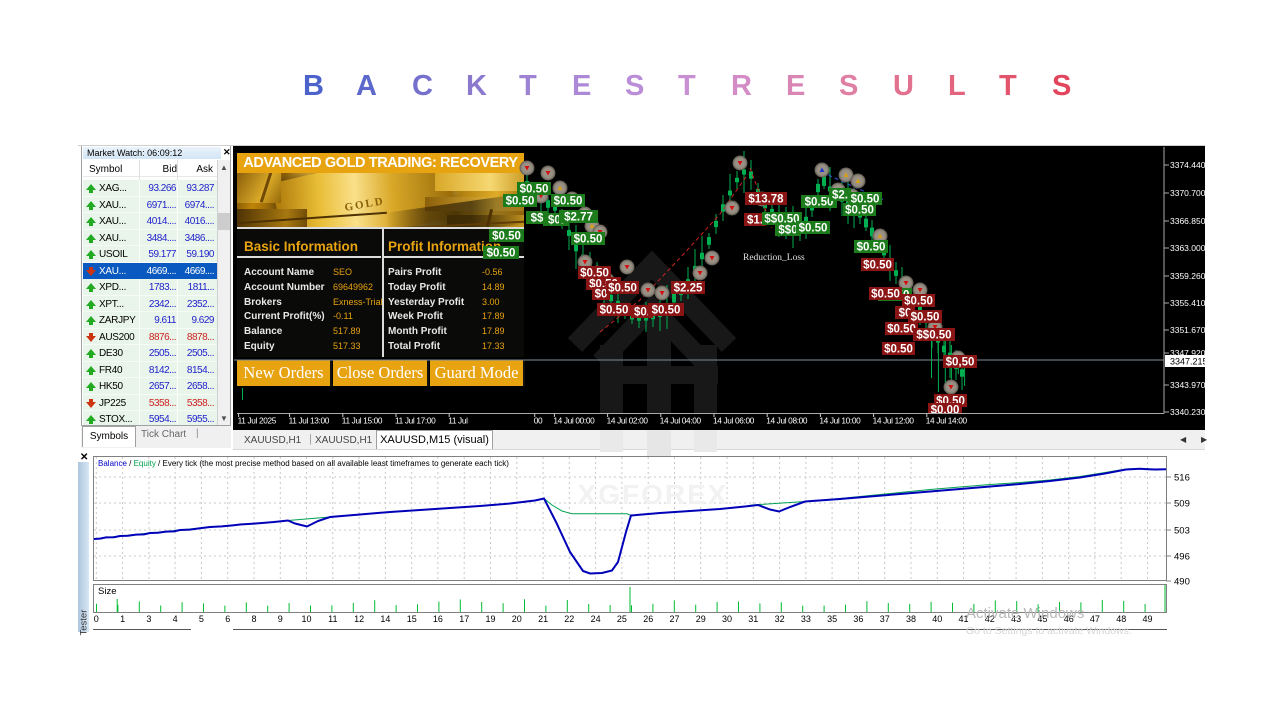  What do you see at coordinates (734, 421) in the screenshot?
I see `svg-text: 14 Jul 06:00` at bounding box center [734, 421].